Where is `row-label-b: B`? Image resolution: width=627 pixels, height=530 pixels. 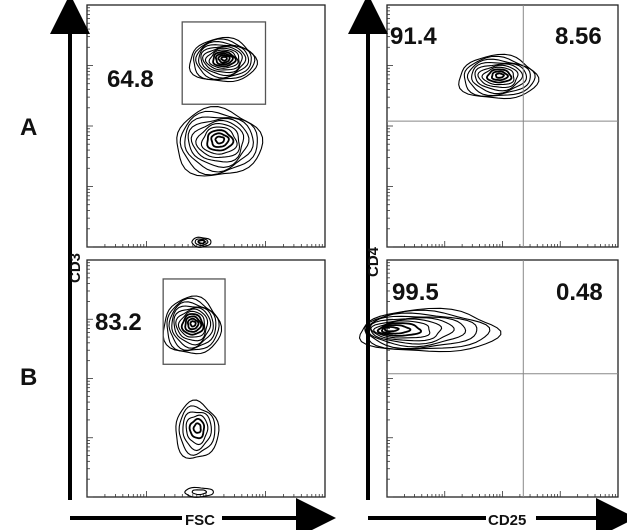
row-label-b: B is located at coordinates (28, 377).